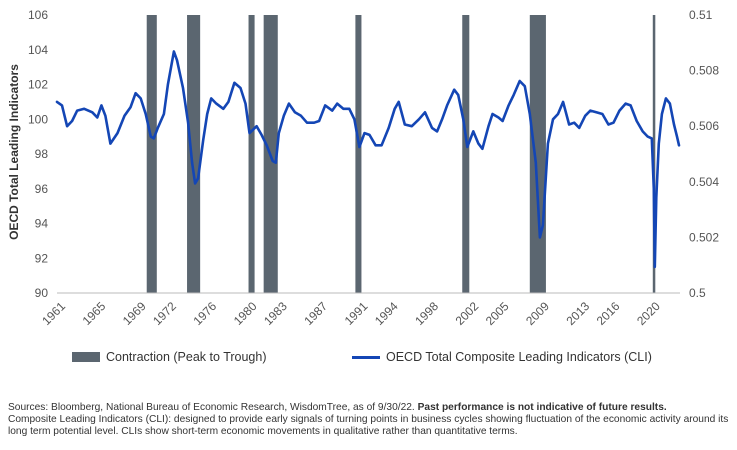 The height and width of the screenshot is (450, 737). What do you see at coordinates (704, 154) in the screenshot?
I see `right-axis-ticks: 0.51 0.508 0.506 0.504 0.502 0.5` at bounding box center [704, 154].